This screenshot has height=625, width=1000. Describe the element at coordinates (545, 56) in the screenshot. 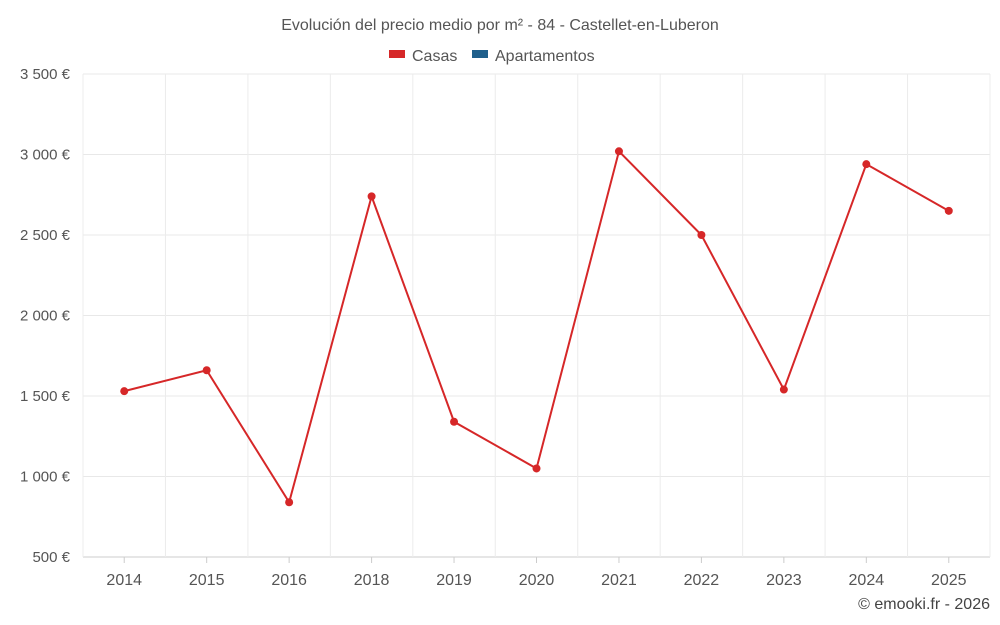

I see `legend-label-apartamentos: Apartamentos` at that location.